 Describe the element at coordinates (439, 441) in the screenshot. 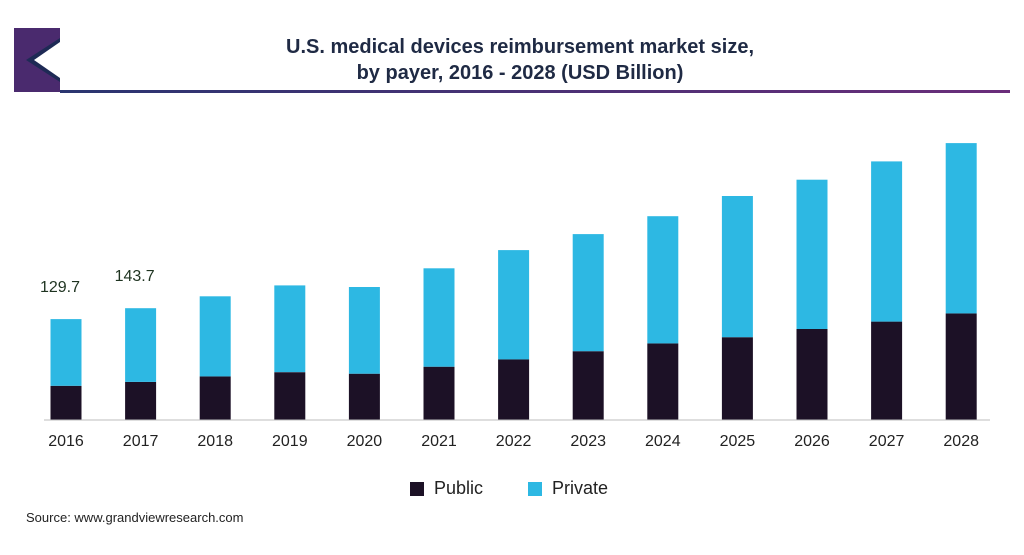

I see `x-tick-label-2021: 2021` at that location.